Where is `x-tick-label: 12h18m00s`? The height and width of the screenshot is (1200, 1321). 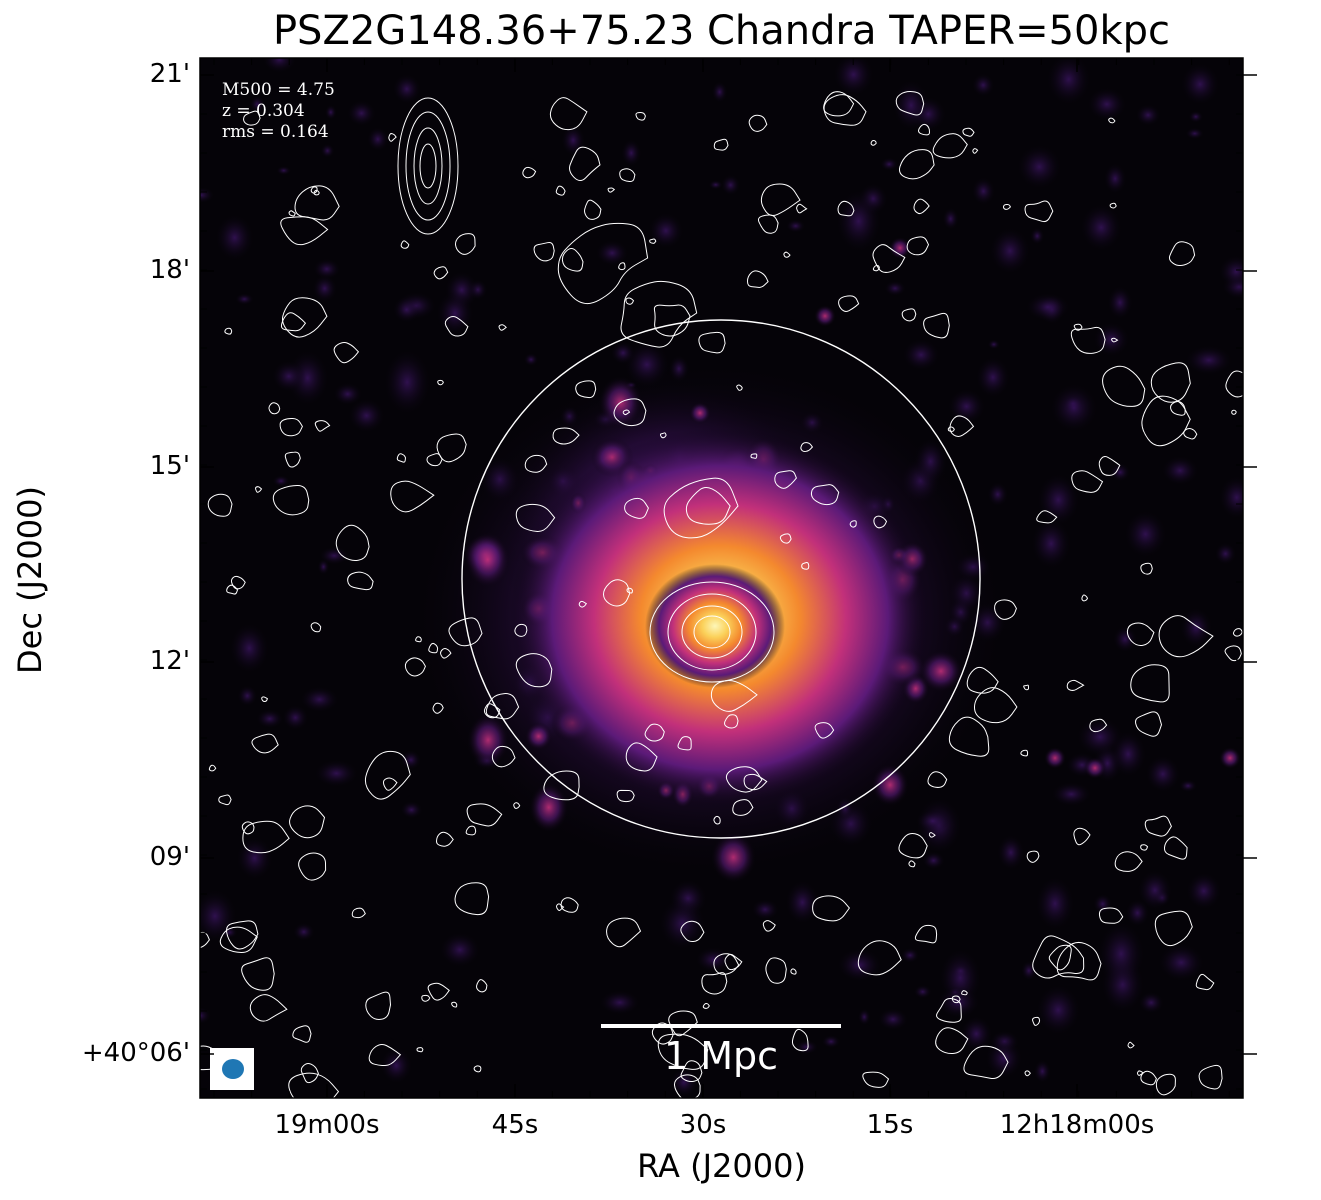
x-tick-label: 12h18m00s is located at coordinates (1077, 1125).